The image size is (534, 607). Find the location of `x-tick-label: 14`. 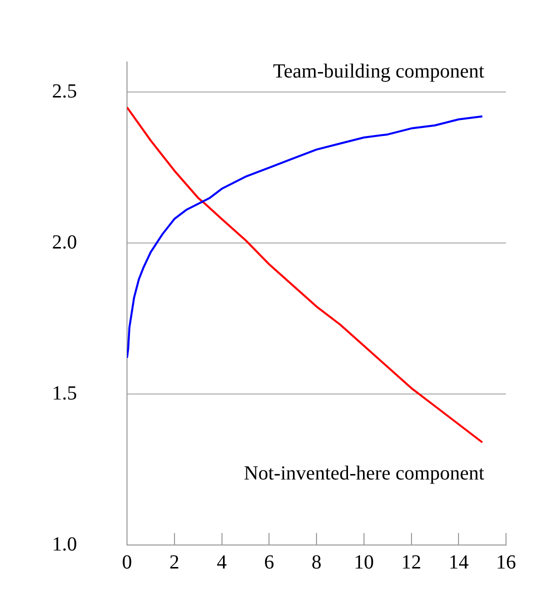

x-tick-label: 14 is located at coordinates (458, 562).